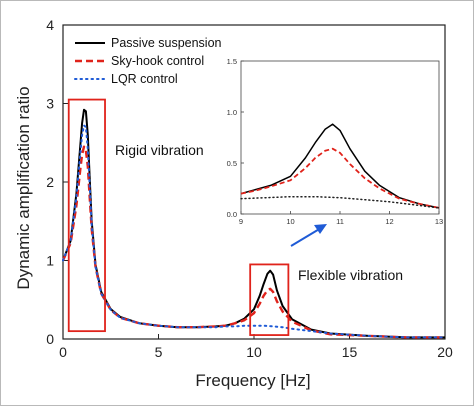 This screenshot has width=474, height=407. Describe the element at coordinates (50, 104) in the screenshot. I see `y-tick-label: 3` at that location.